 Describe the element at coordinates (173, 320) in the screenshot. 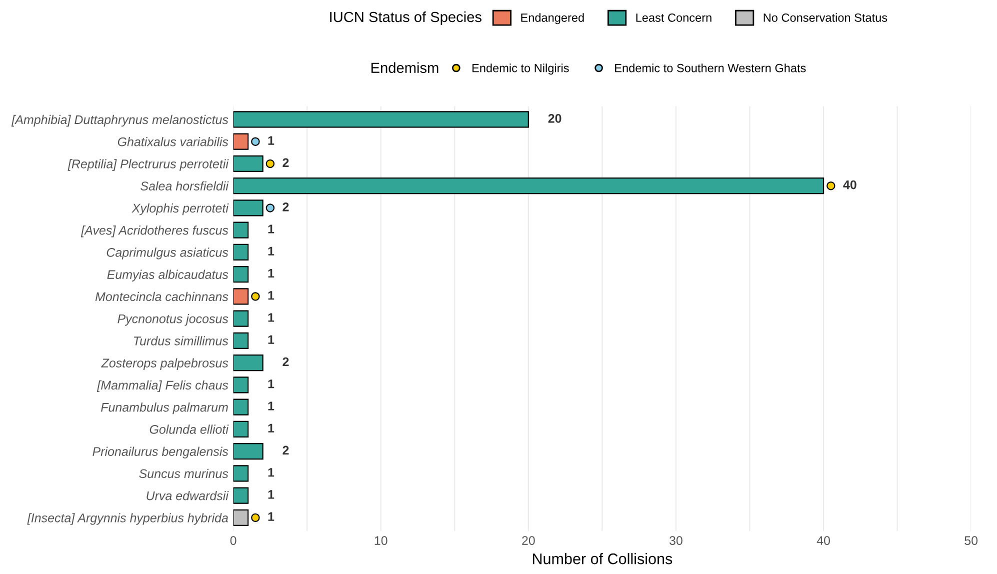

I see `y-tick-label: Pycnonotus jocosus` at that location.